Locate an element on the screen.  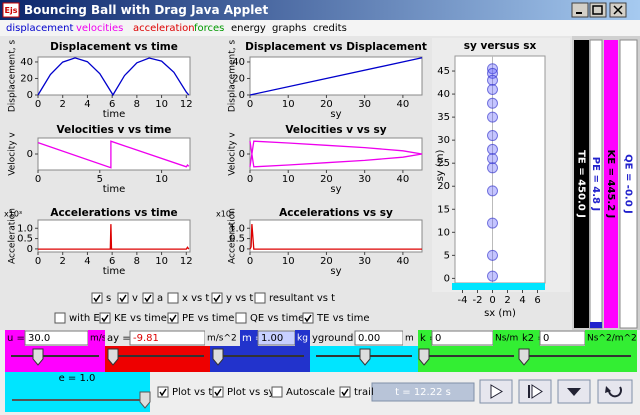
checkbox-label: a is located at coordinates (160, 298).